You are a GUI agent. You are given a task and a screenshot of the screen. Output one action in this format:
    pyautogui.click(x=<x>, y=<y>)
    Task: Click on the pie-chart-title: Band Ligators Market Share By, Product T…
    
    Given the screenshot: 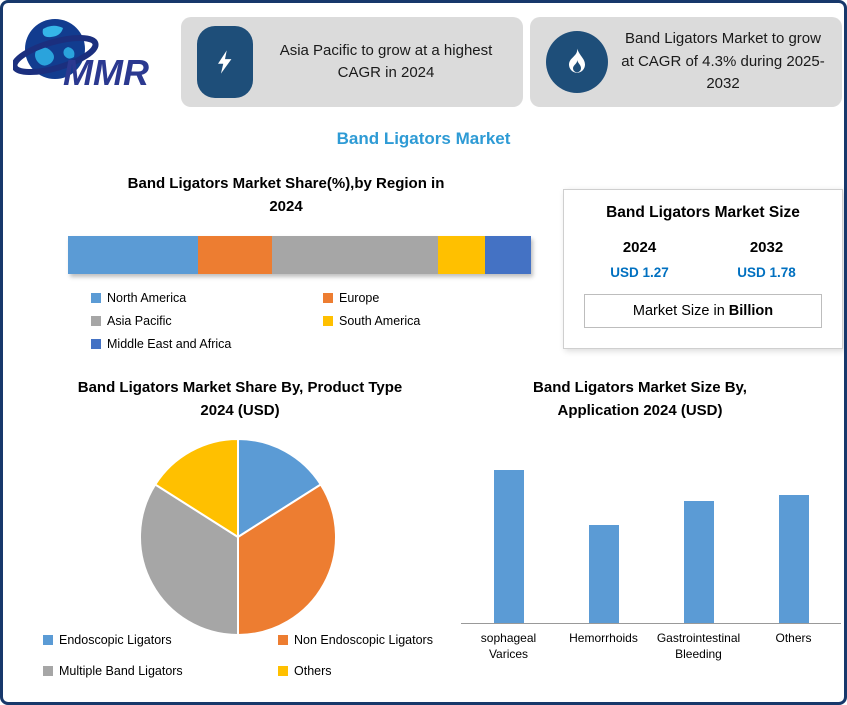 What is the action you would take?
    pyautogui.click(x=240, y=399)
    